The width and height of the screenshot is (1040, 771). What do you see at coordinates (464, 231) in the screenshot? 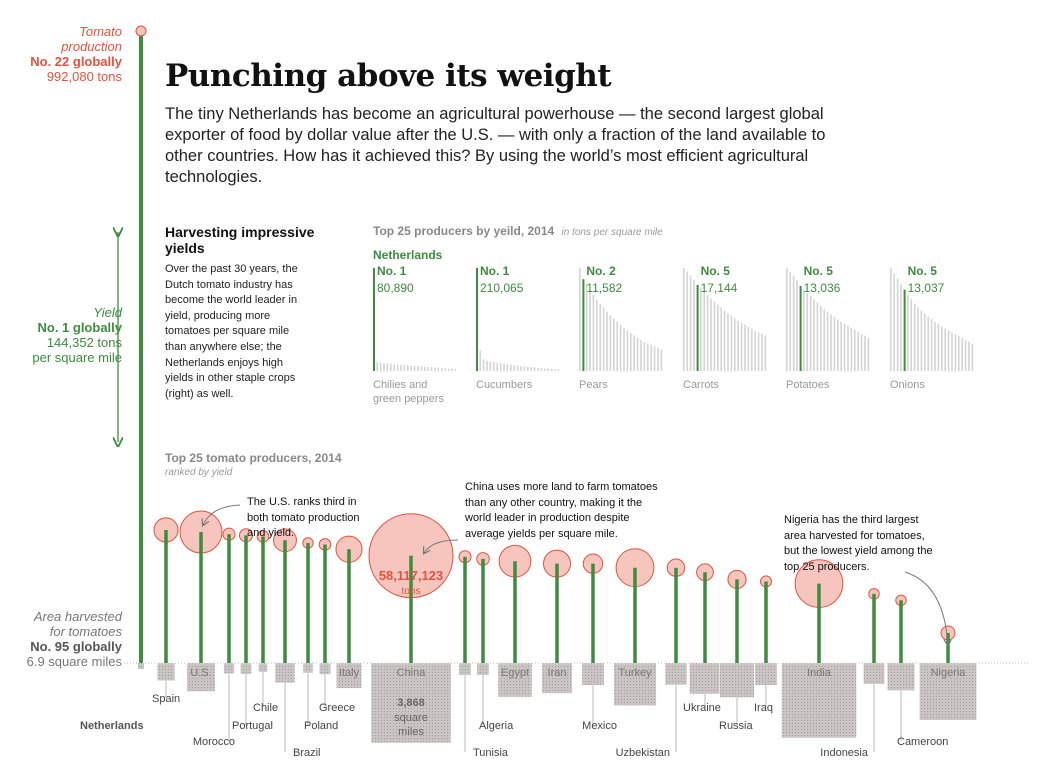
I see `small-multiples-title-text: Top 25 producers by yeild, 2014` at bounding box center [464, 231].